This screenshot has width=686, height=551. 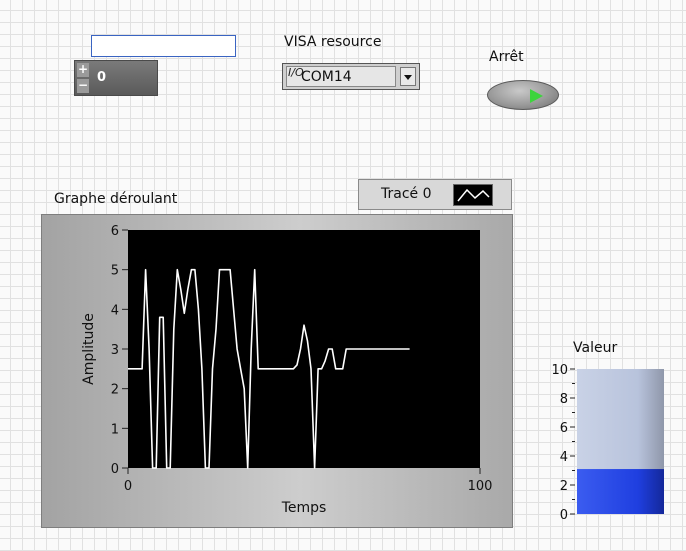 I want to click on y-axis-label: Amplitude, so click(x=89, y=349).